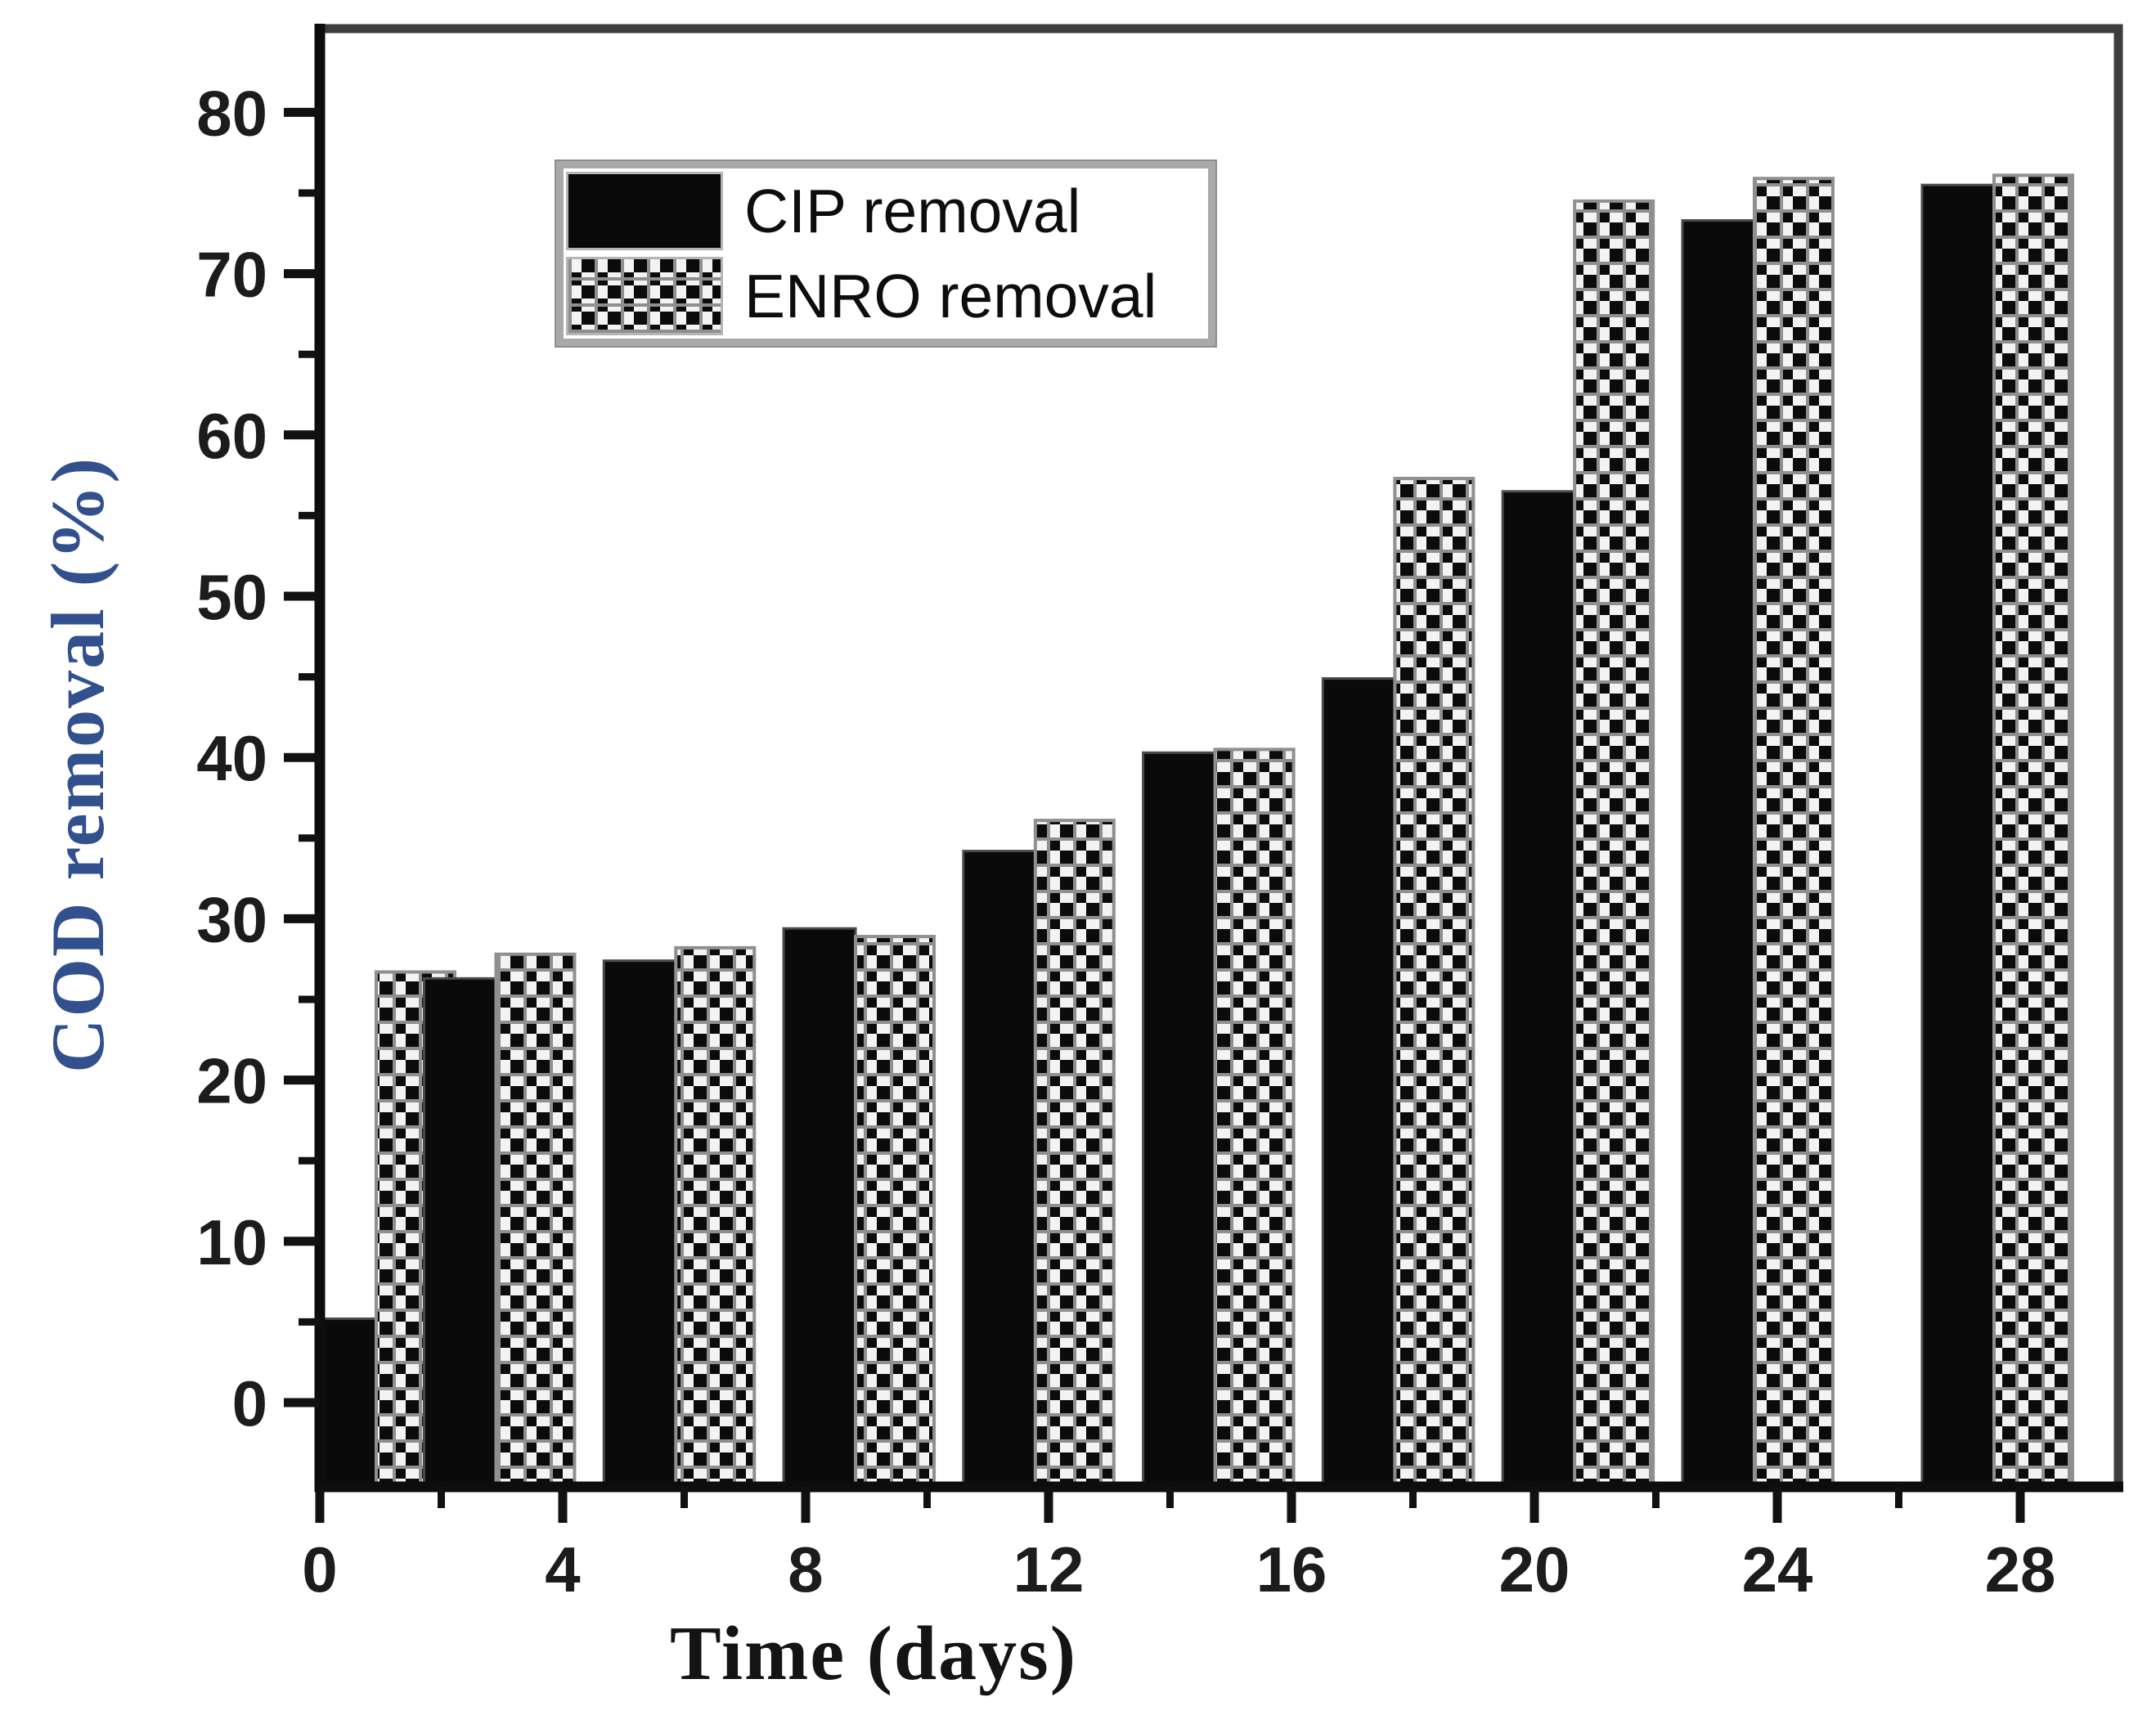 This screenshot has height=1724, width=2156. What do you see at coordinates (232, 1081) in the screenshot?
I see `y-tick-label-20: 20` at bounding box center [232, 1081].